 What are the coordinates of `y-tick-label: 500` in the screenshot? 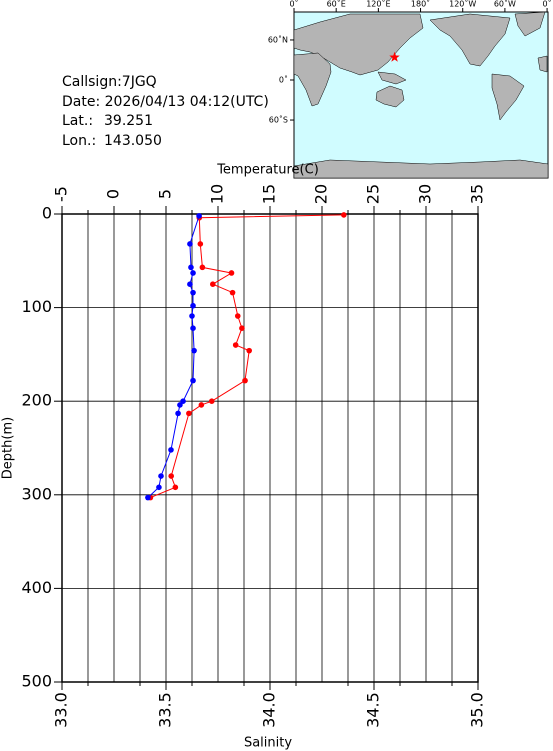 It's located at (36, 681).